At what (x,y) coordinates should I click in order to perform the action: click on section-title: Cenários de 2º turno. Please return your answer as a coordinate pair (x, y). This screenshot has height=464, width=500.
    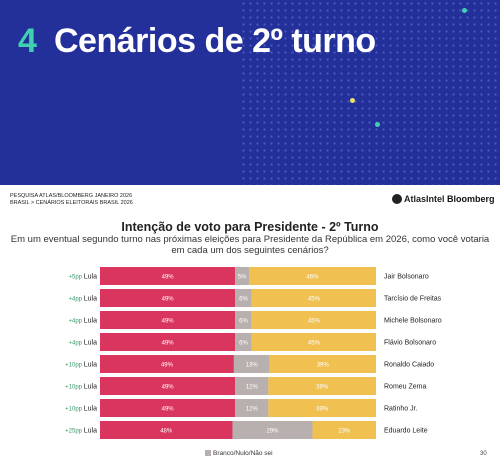
    Looking at the image, I should click on (215, 41).